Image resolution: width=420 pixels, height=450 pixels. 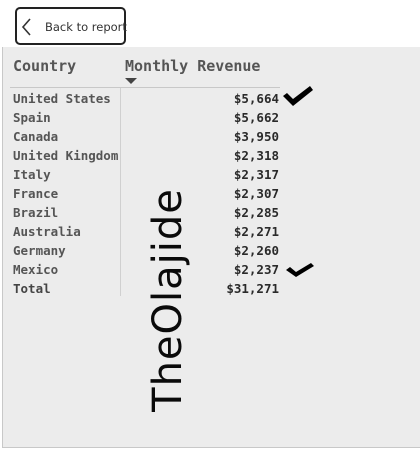 I want to click on column-header-country: Country, so click(x=45, y=66).